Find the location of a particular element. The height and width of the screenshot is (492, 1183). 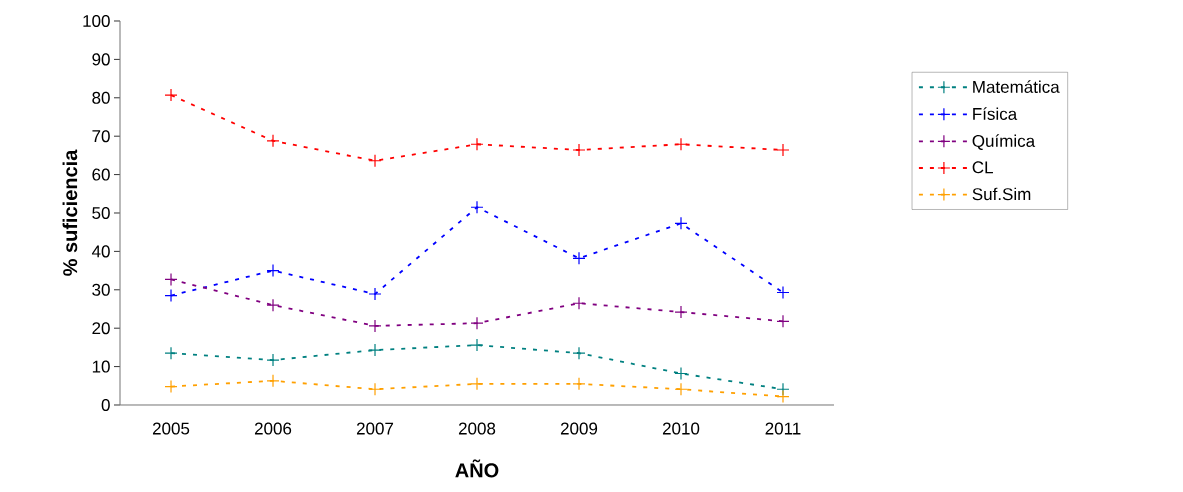

y-tick-label: 70 is located at coordinates (101, 136).